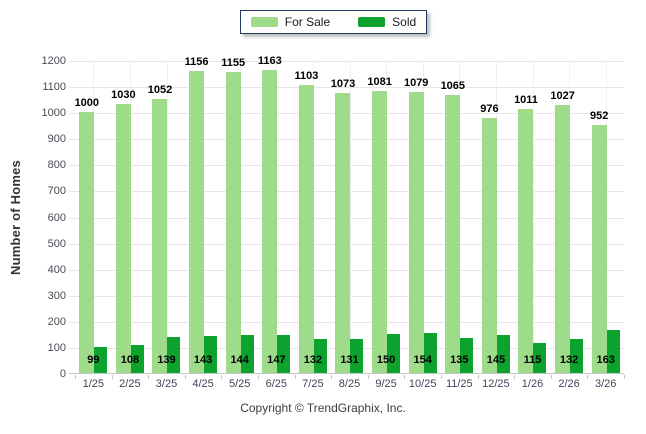 Image resolution: width=646 pixels, height=434 pixels. I want to click on sold-value-label: 150, so click(386, 360).